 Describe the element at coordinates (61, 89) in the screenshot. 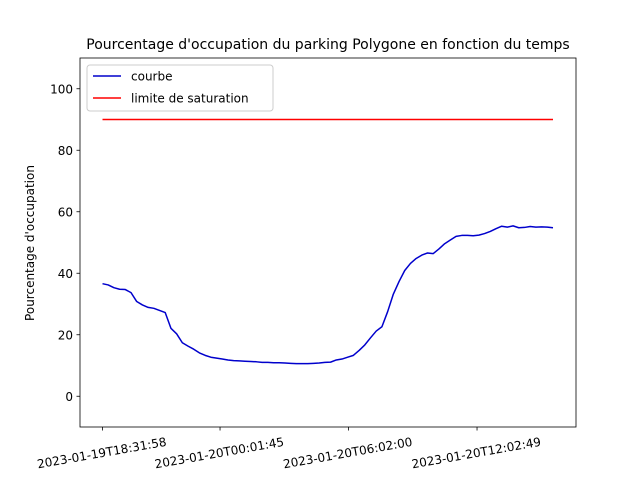

I see `y-tick-label: 100` at that location.